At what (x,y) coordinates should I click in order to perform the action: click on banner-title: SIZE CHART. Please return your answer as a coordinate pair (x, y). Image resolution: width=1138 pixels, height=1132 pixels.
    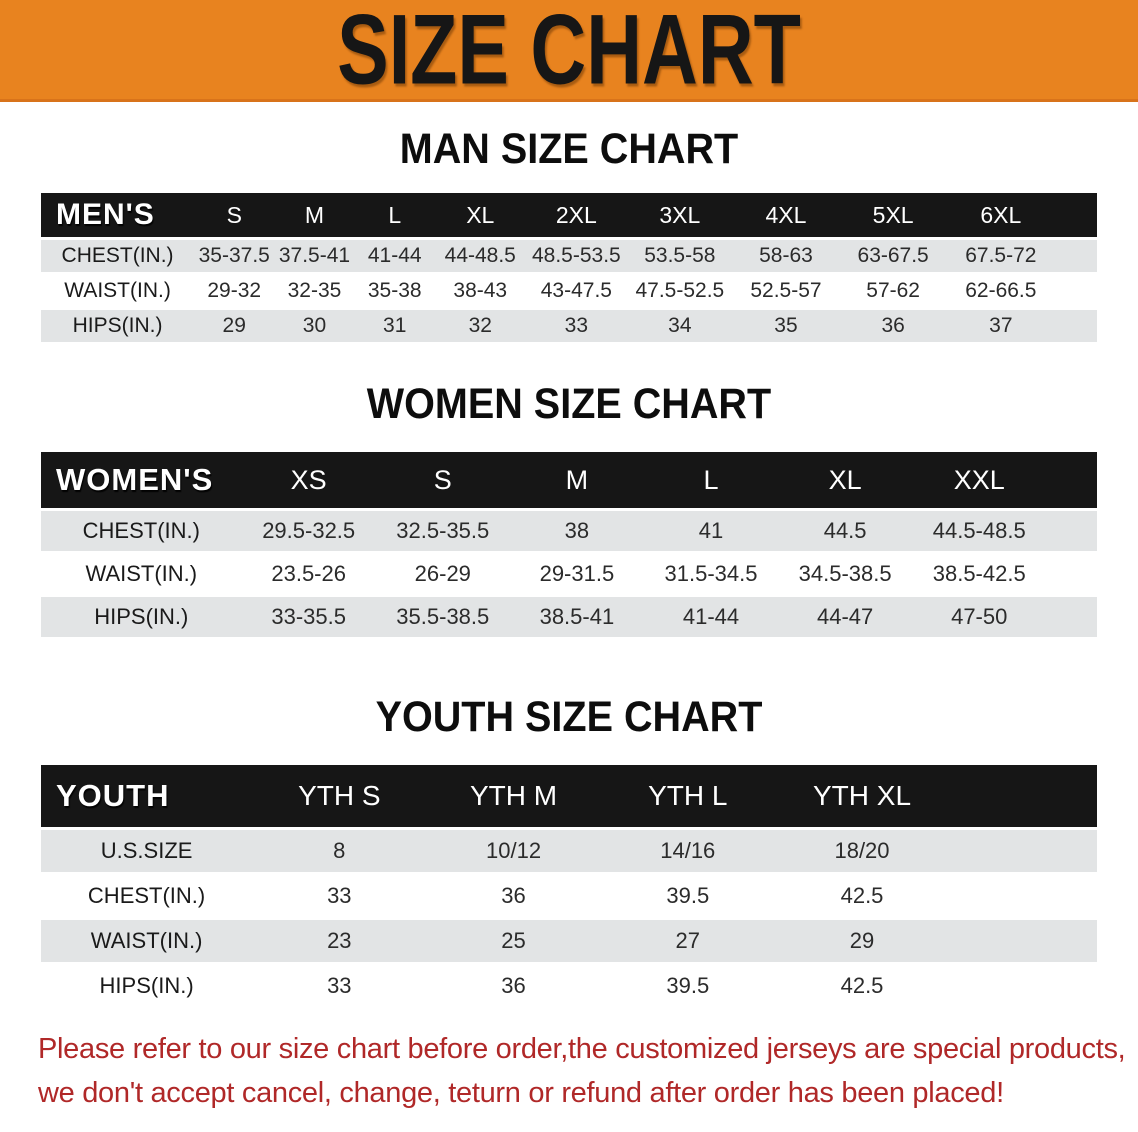
    Looking at the image, I should click on (569, 52).